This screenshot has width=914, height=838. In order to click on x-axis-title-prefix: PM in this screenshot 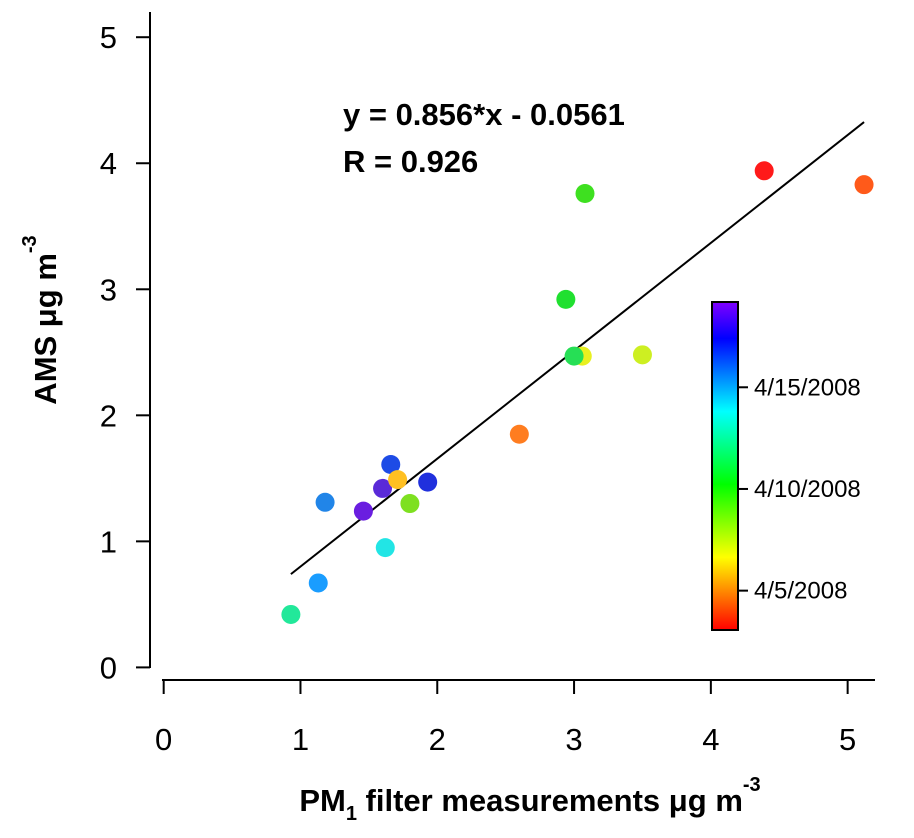, I will do `click(322, 800)`.